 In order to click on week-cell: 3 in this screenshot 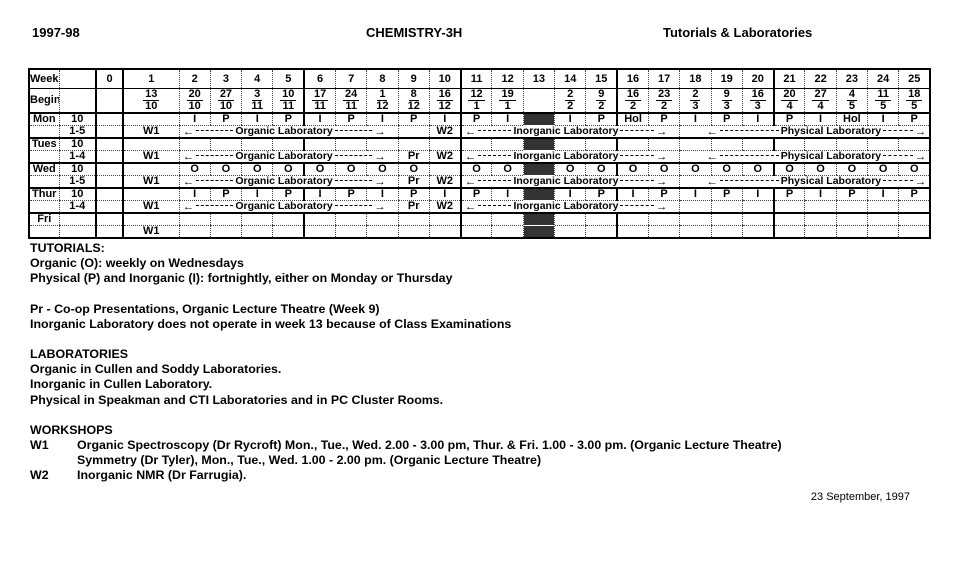, I will do `click(225, 79)`.